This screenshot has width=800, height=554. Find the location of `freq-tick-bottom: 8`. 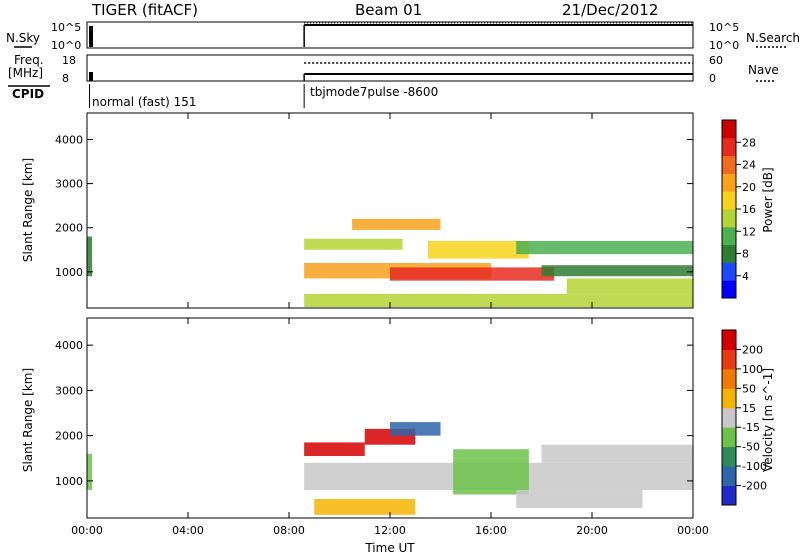

freq-tick-bottom: 8 is located at coordinates (65, 78).